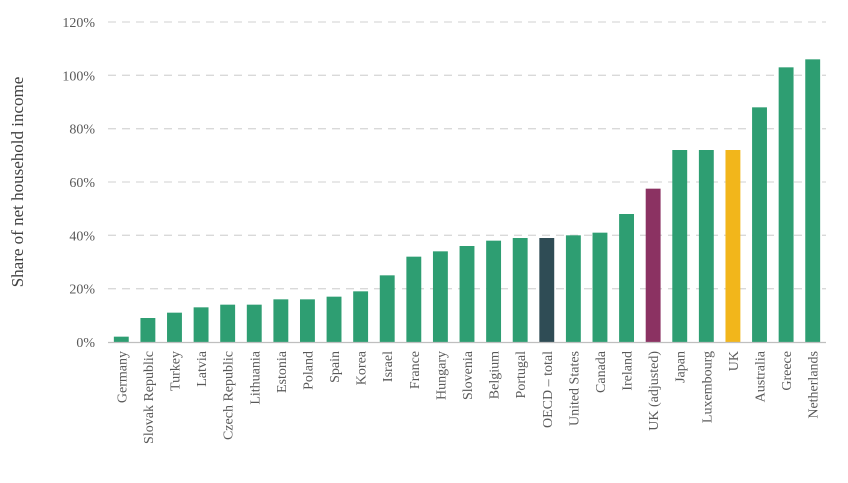  What do you see at coordinates (495, 375) in the screenshot?
I see `x-tick-label: Belgium` at bounding box center [495, 375].